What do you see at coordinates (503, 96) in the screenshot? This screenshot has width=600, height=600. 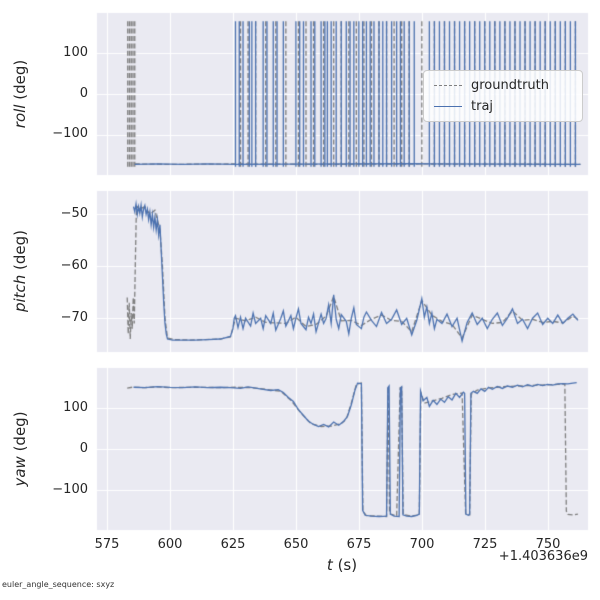 I see `legend: groundtruth traj` at bounding box center [503, 96].